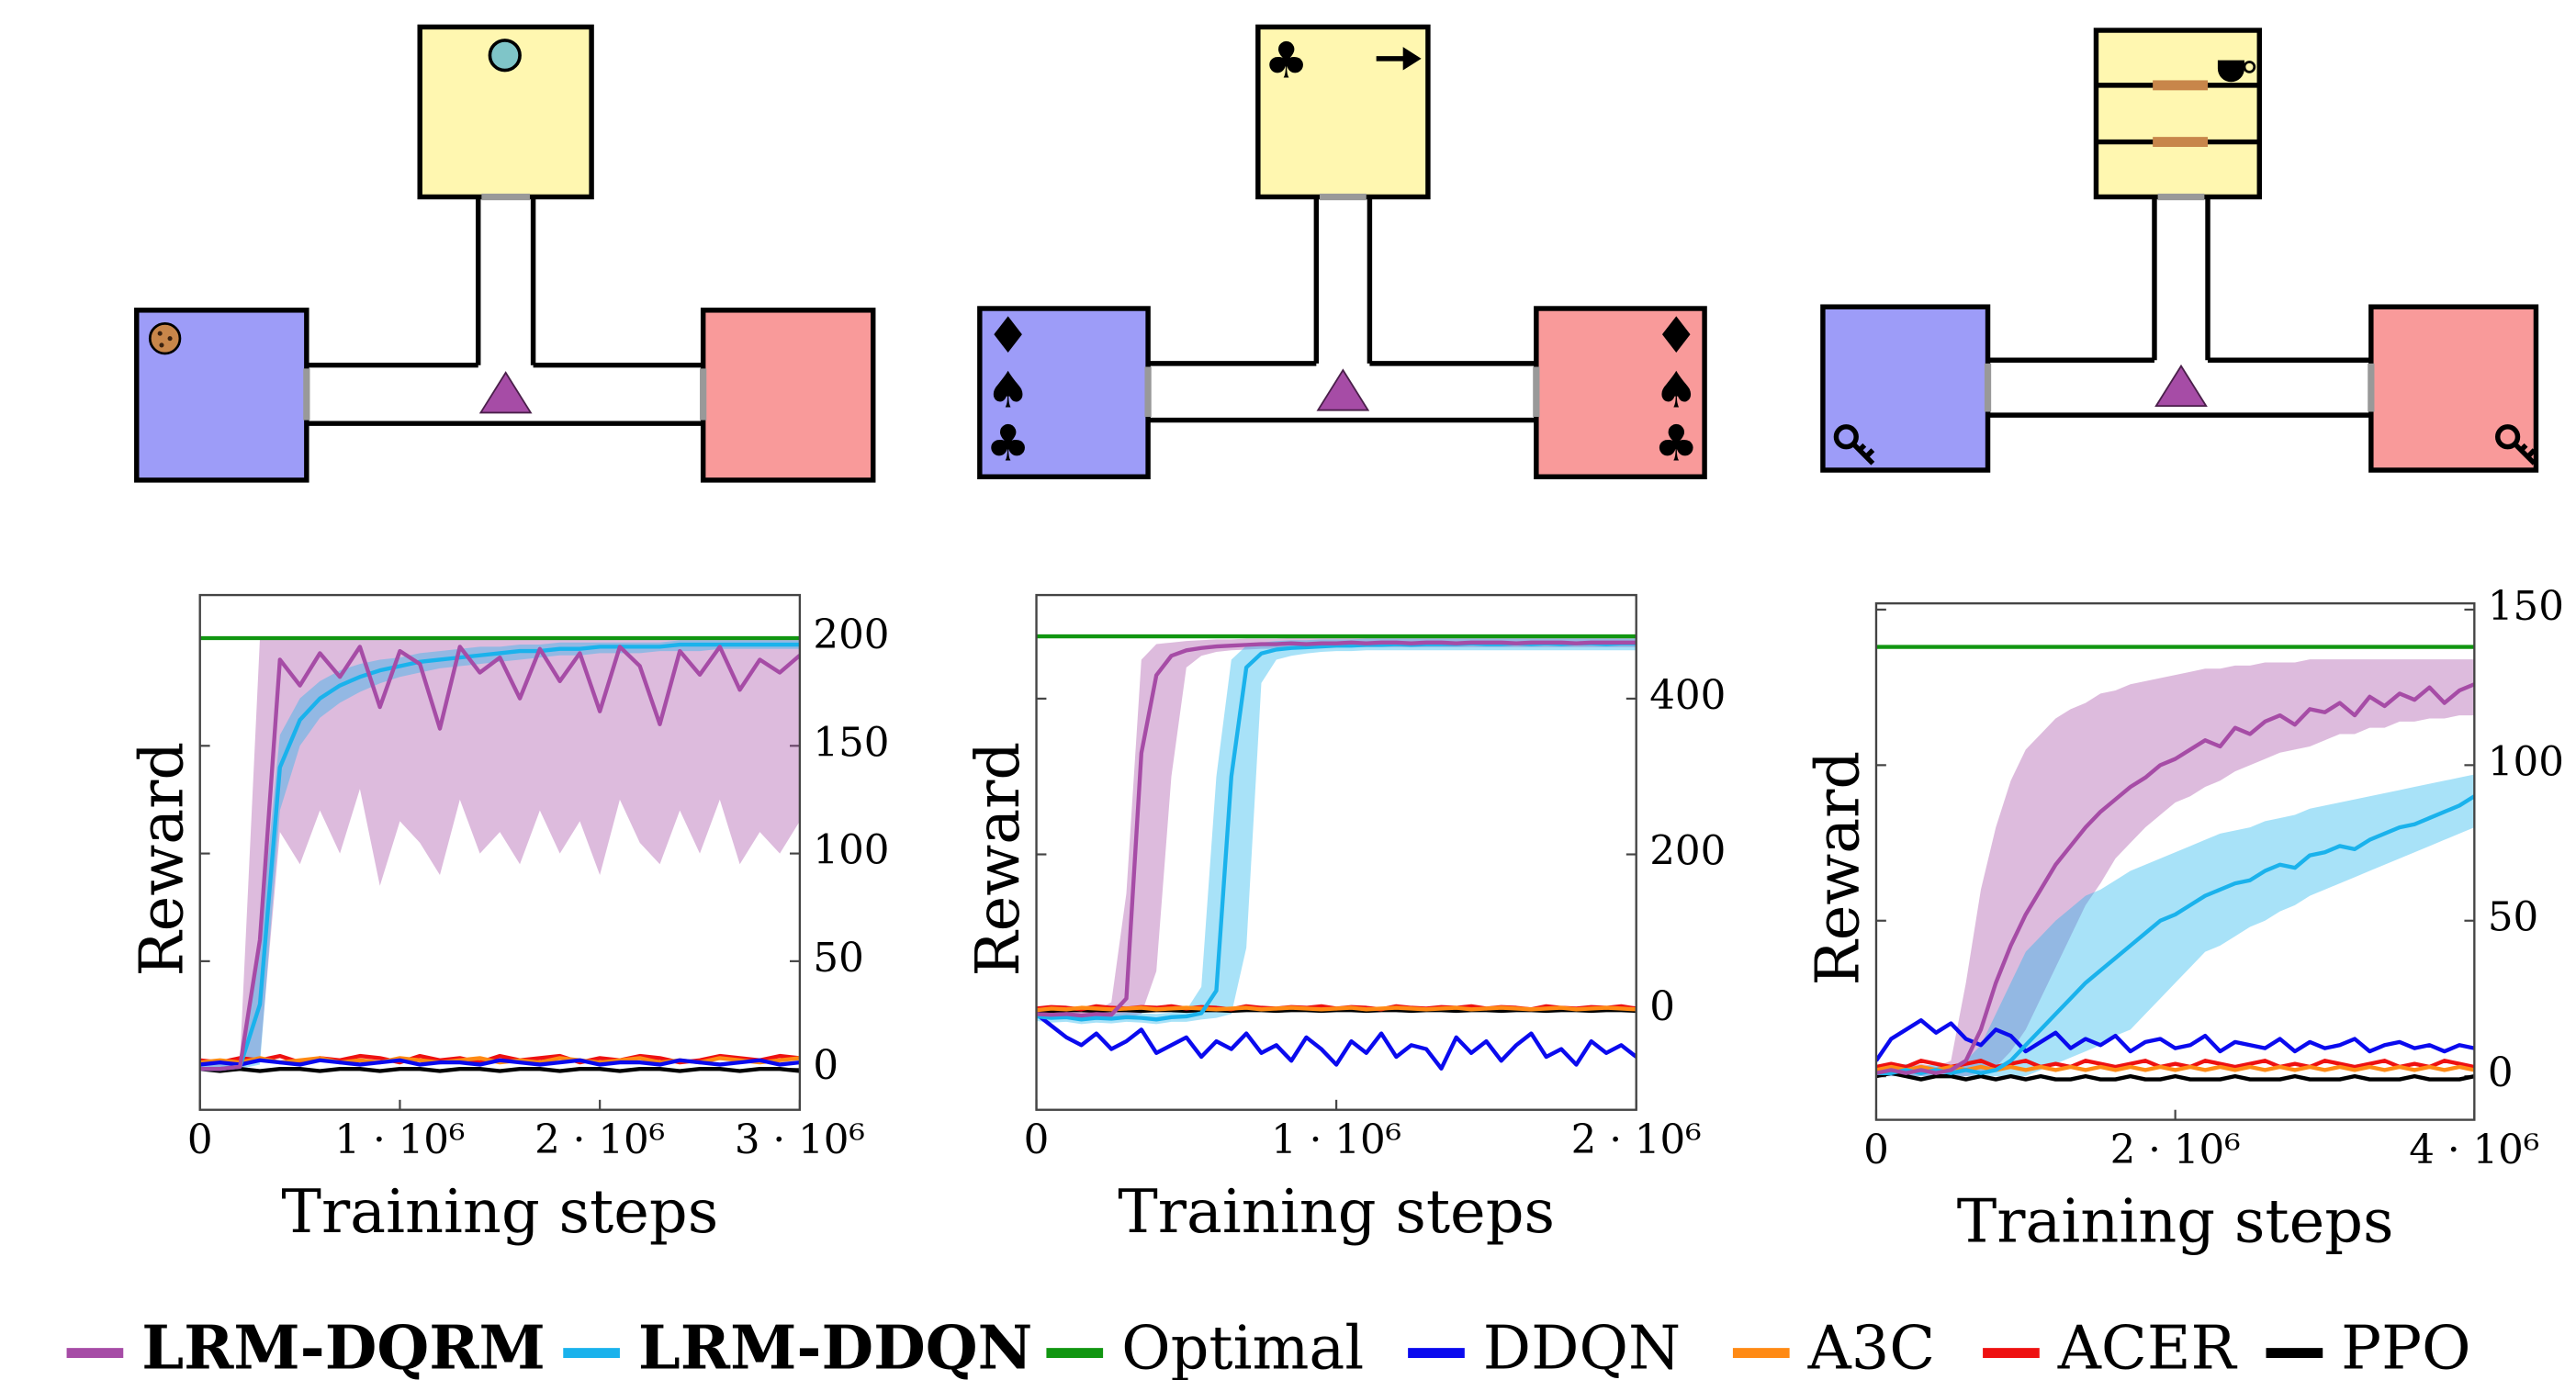 Image resolution: width=2576 pixels, height=1380 pixels. What do you see at coordinates (1412, 59) in the screenshot?
I see `arrow-head` at bounding box center [1412, 59].